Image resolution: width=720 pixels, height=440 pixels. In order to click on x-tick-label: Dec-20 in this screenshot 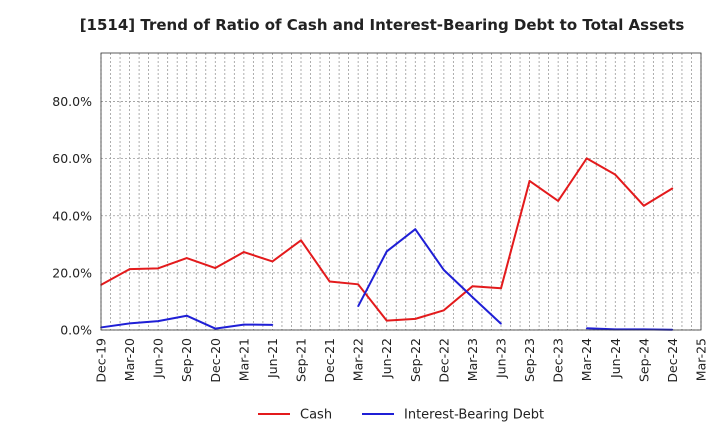, I will do `click(215, 360)`.